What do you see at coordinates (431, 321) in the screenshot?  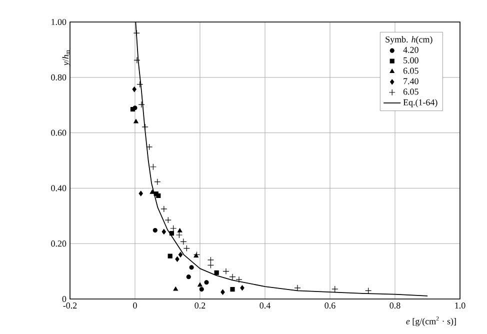 I see `x-axis-title: e [g/(cm$^{2}$ · s)]` at bounding box center [431, 321].